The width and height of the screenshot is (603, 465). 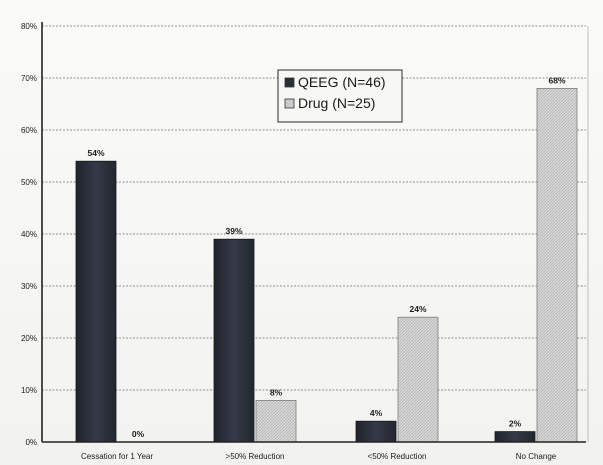 What do you see at coordinates (29, 338) in the screenshot?
I see `y-tick-label: 20%` at bounding box center [29, 338].